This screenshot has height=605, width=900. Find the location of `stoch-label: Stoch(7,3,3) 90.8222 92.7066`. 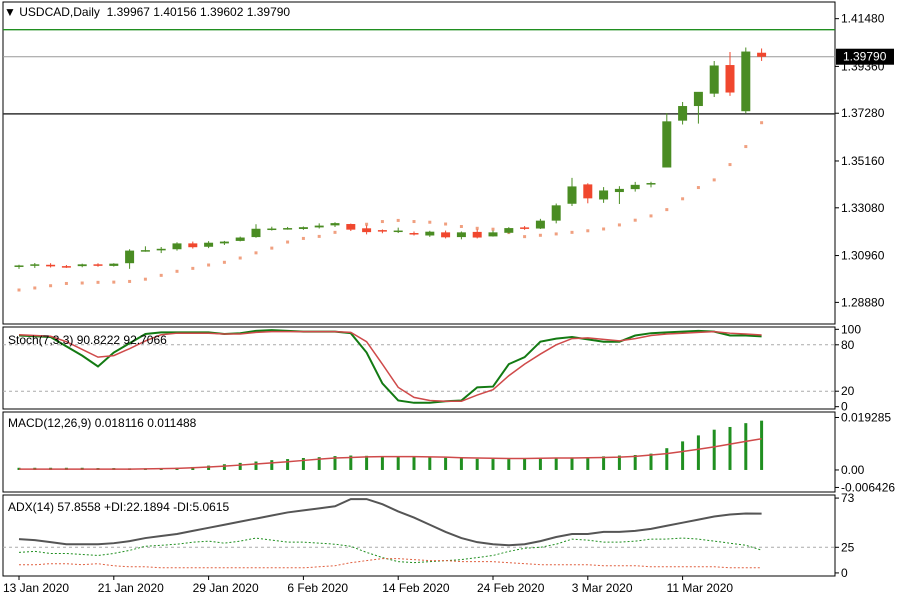

stoch-label: Stoch(7,3,3) 90.8222 92.7066 is located at coordinates (87, 340).